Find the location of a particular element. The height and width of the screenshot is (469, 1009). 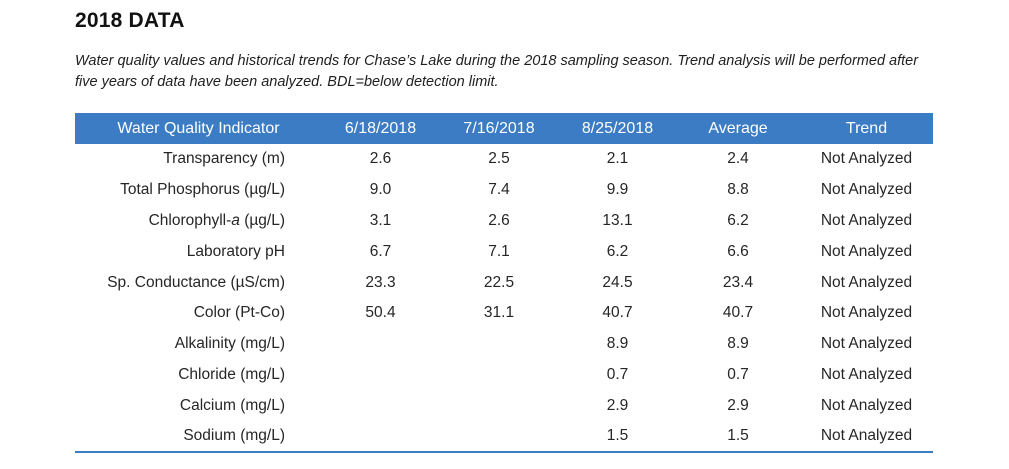

indicator-label: Chlorophyll- is located at coordinates (190, 220).